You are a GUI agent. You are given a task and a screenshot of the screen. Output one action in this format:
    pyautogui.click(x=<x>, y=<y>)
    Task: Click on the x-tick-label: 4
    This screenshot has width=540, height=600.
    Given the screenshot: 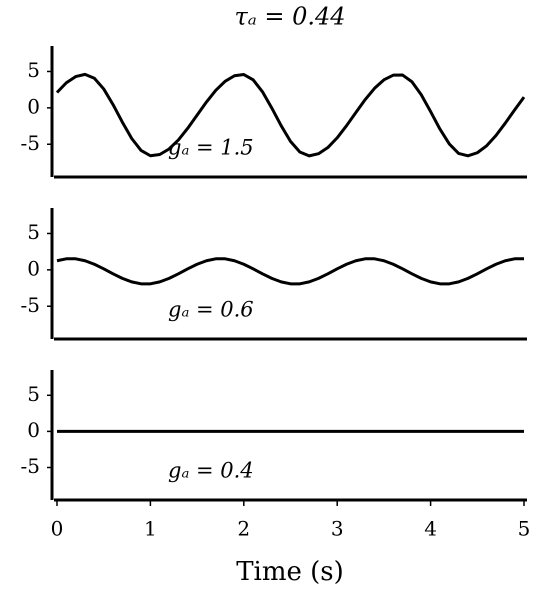 What is the action you would take?
    pyautogui.click(x=430, y=529)
    